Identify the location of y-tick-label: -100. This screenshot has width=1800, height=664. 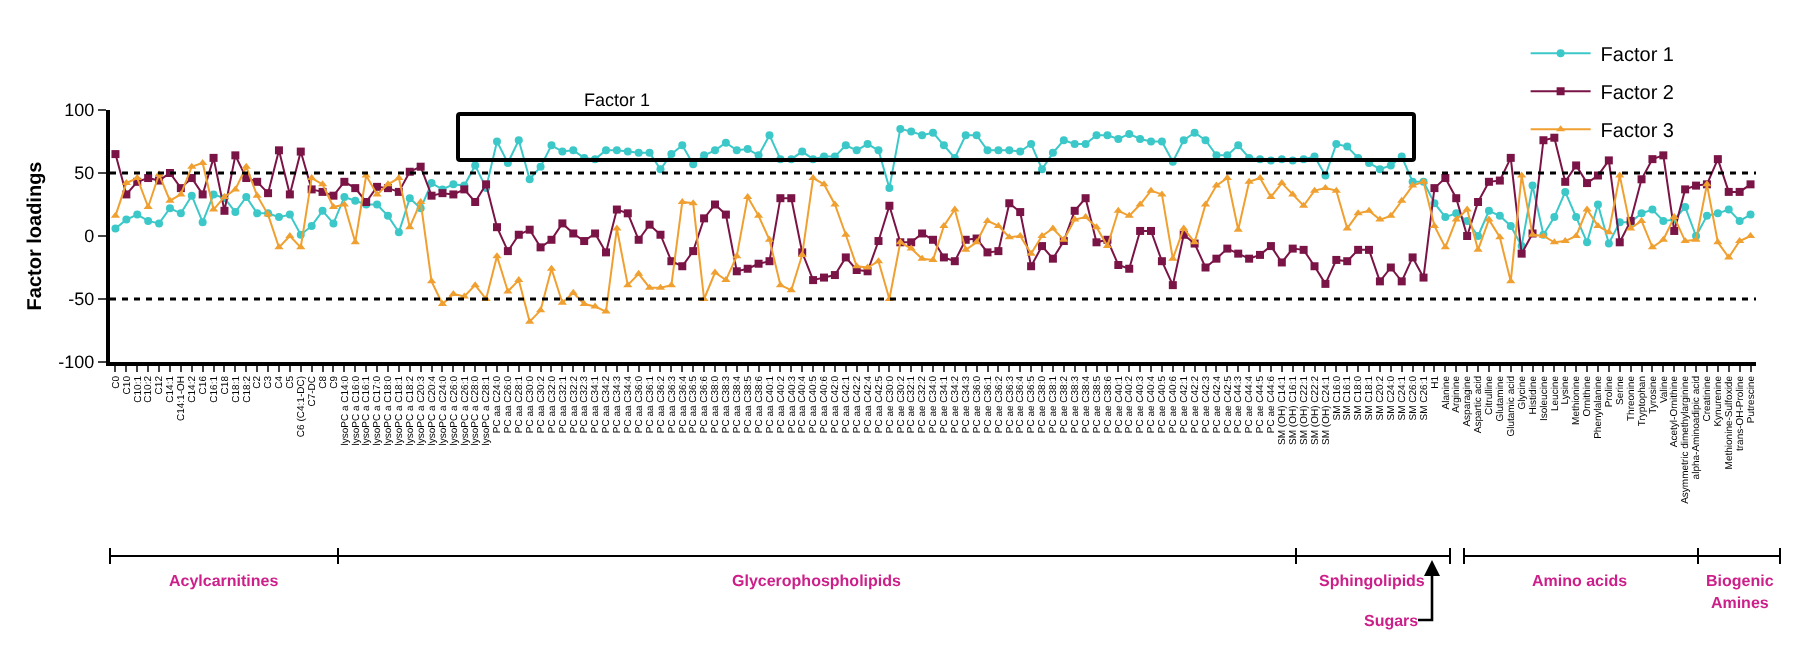
(76, 362).